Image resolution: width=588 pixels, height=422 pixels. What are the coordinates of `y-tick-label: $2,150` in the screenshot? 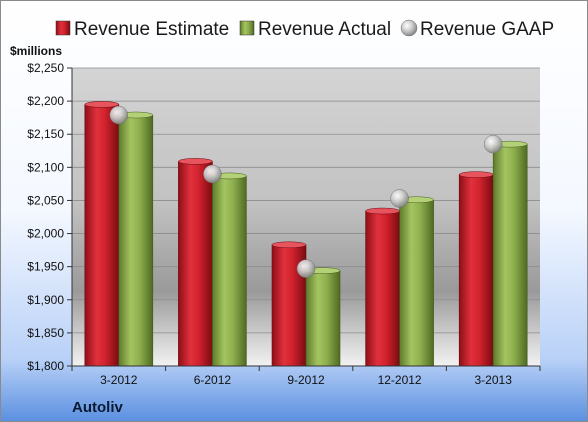 It's located at (45, 134).